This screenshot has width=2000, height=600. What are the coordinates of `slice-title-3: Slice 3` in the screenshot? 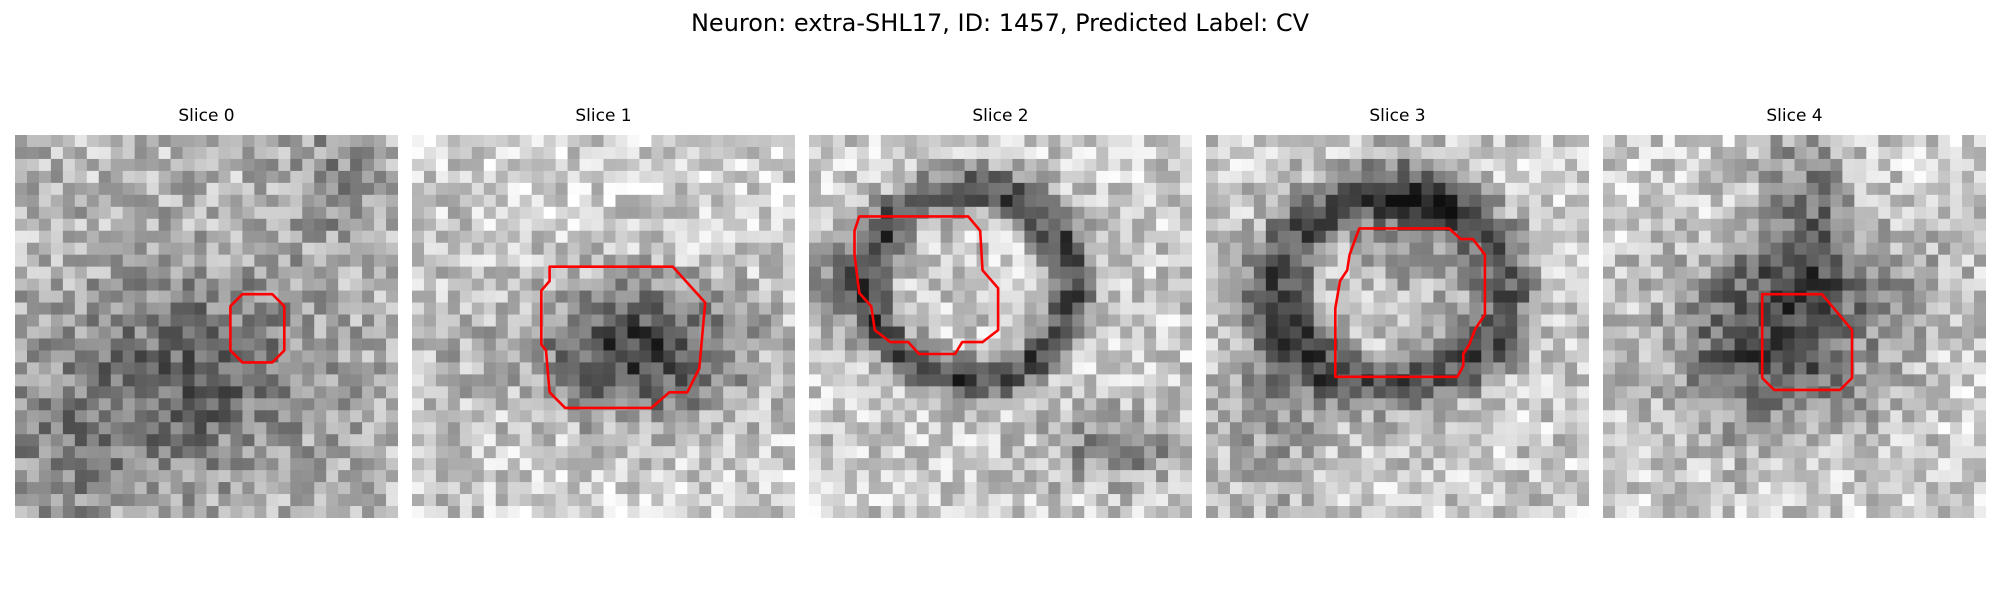 It's located at (1397, 116).